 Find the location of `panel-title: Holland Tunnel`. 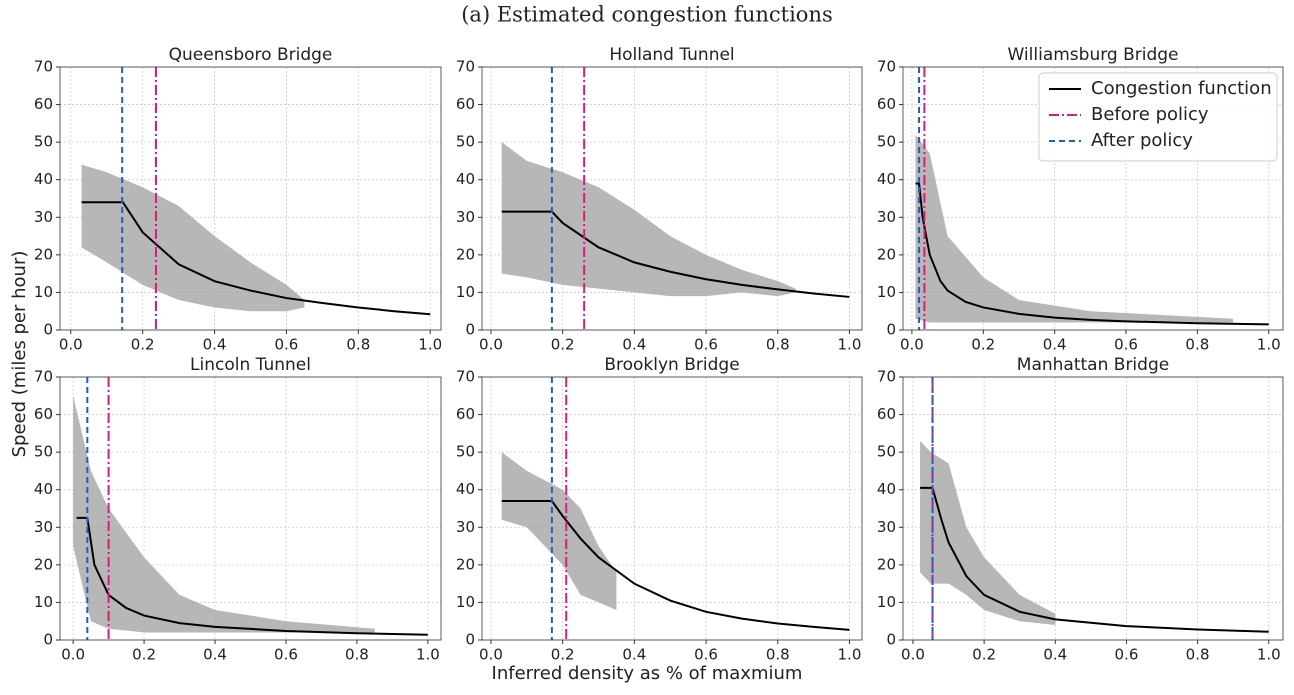

panel-title: Holland Tunnel is located at coordinates (671, 55).